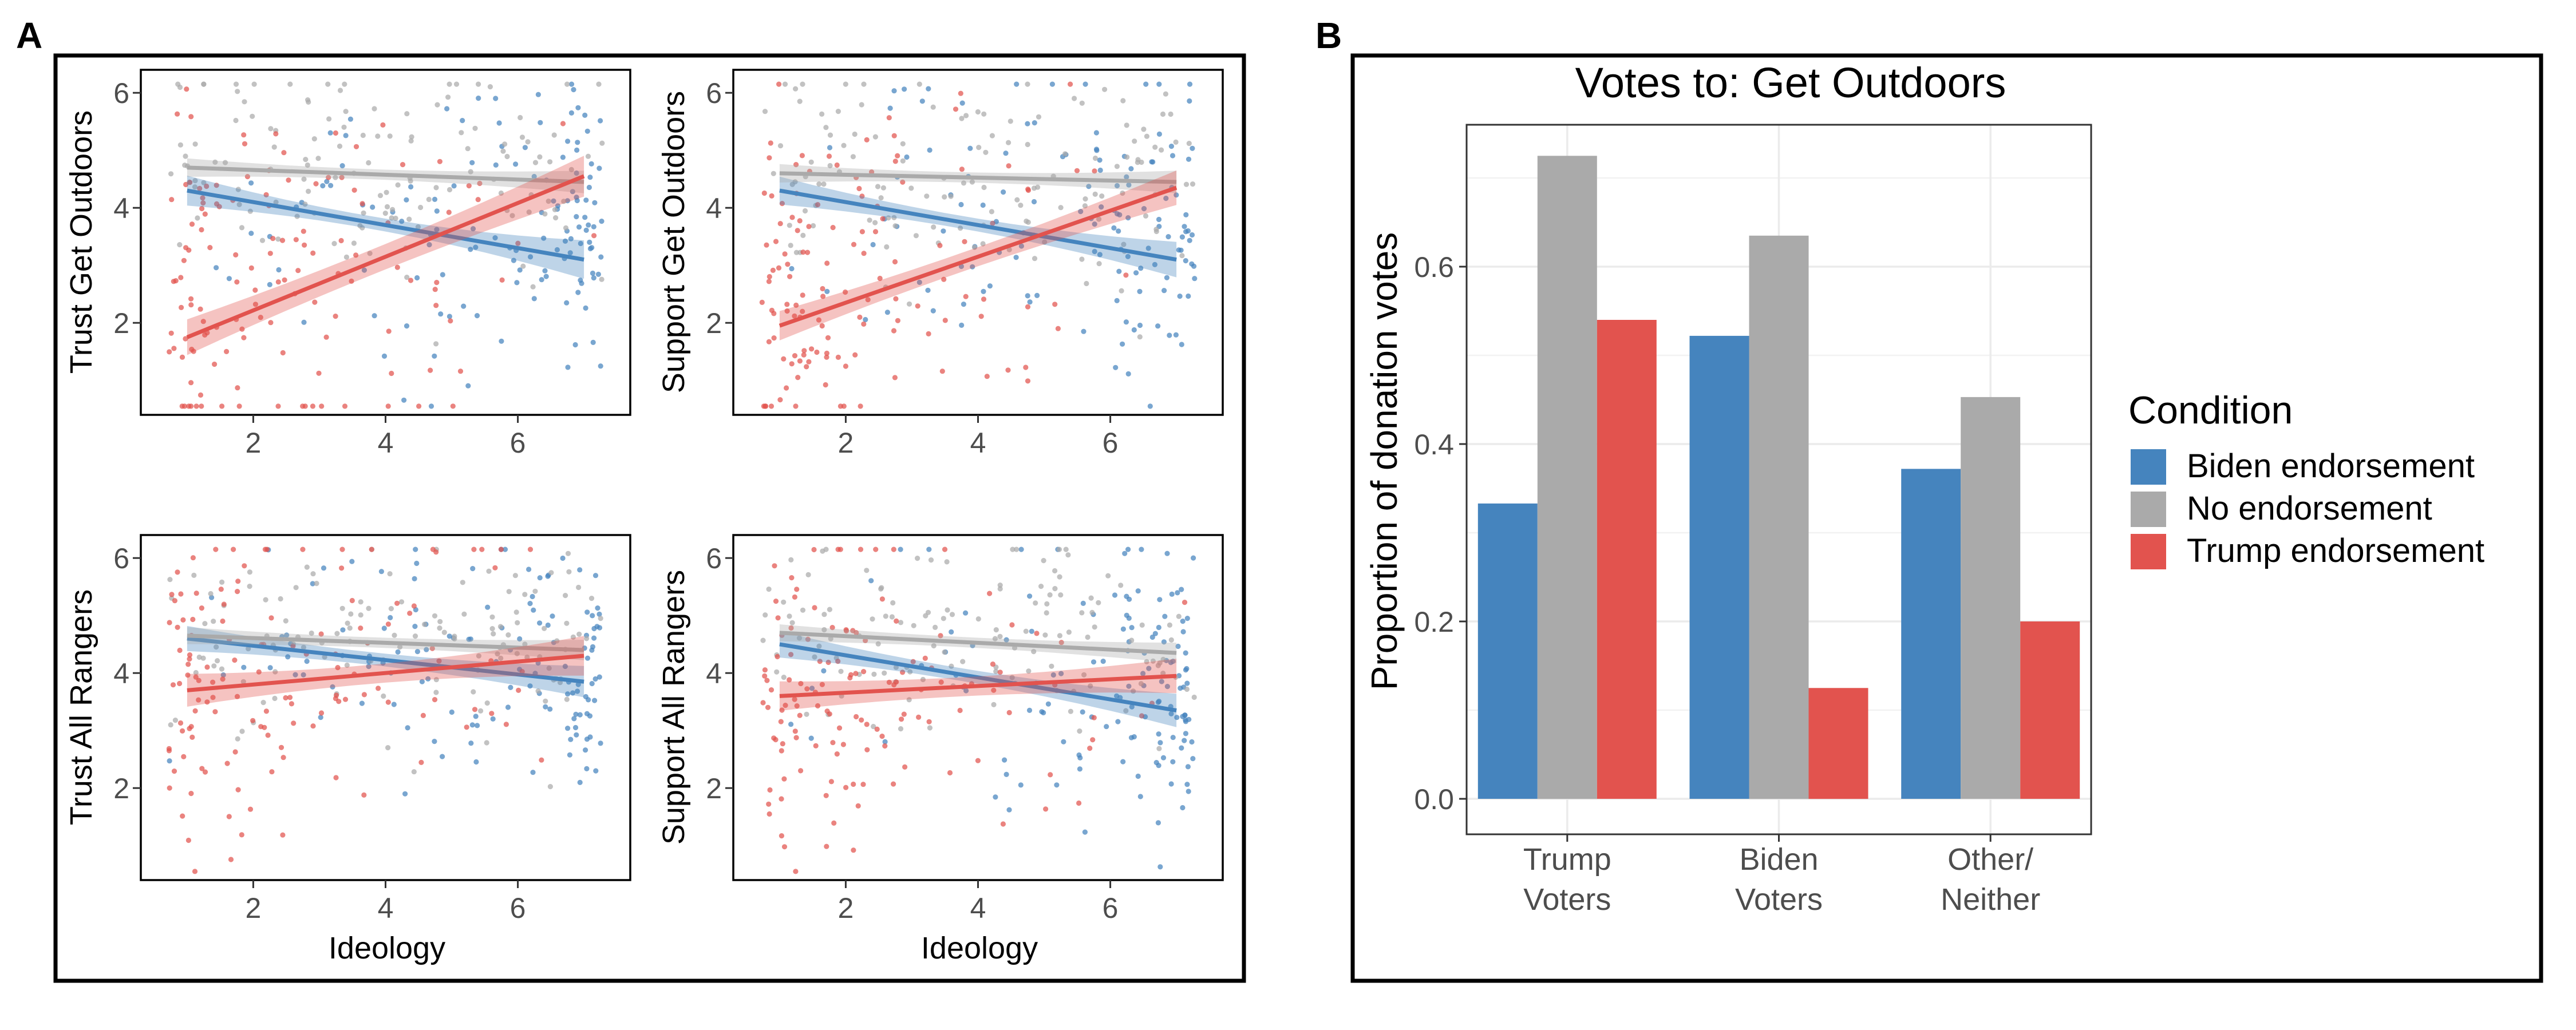  What do you see at coordinates (385, 707) in the screenshot?
I see `subplot-frame` at bounding box center [385, 707].